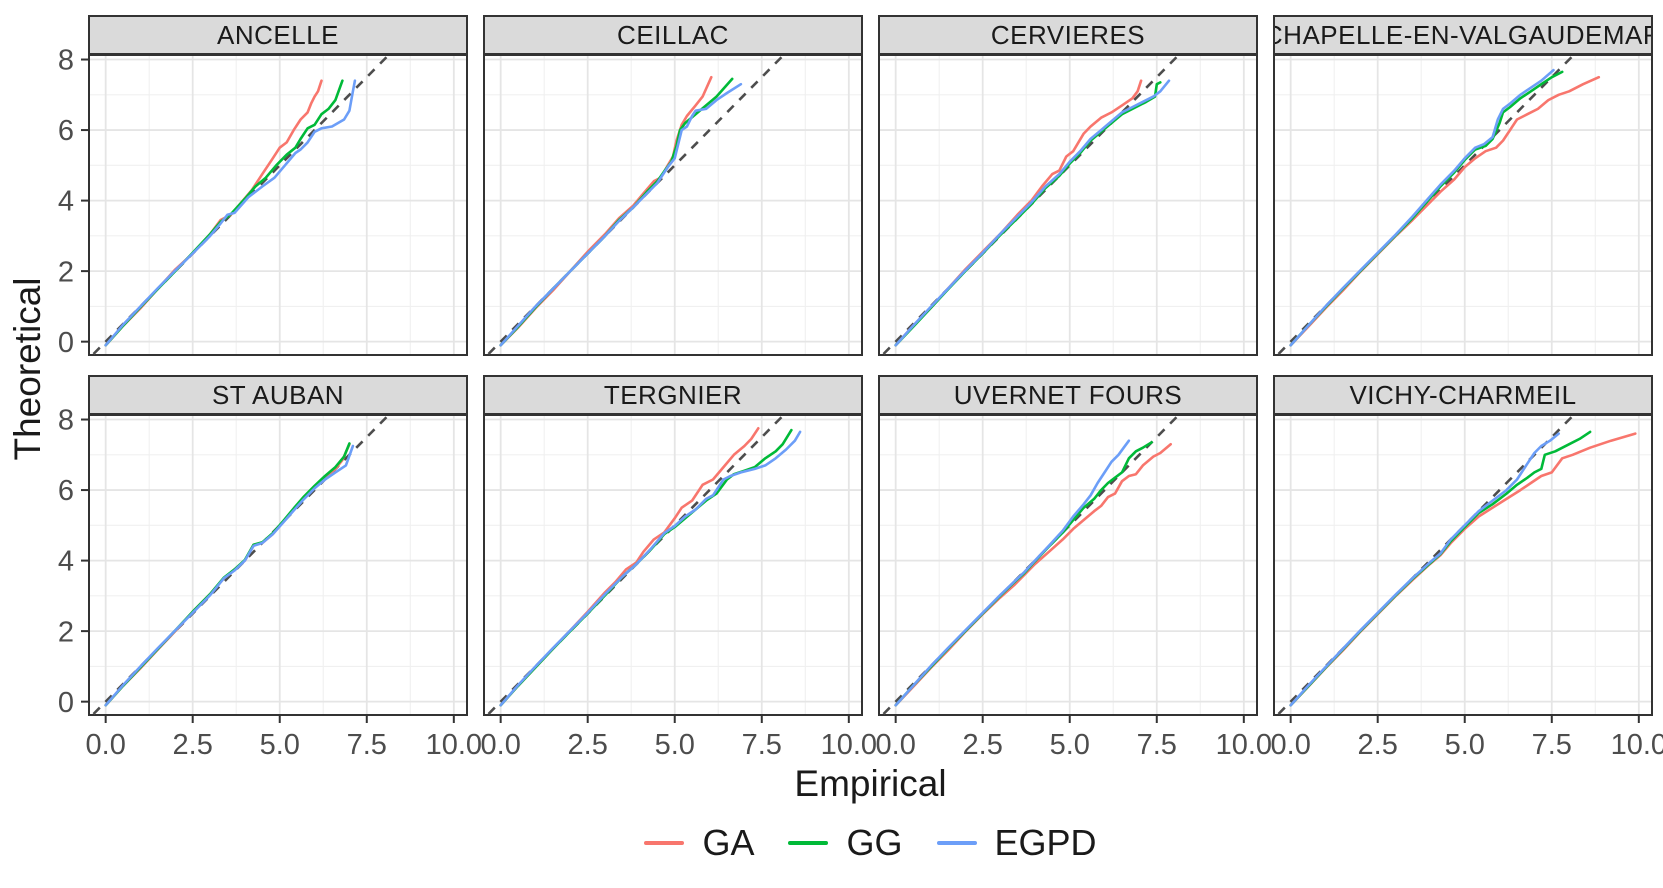 The height and width of the screenshot is (888, 1663). Describe the element at coordinates (956, 843) in the screenshot. I see `legend-line-swatch-egpd` at that location.